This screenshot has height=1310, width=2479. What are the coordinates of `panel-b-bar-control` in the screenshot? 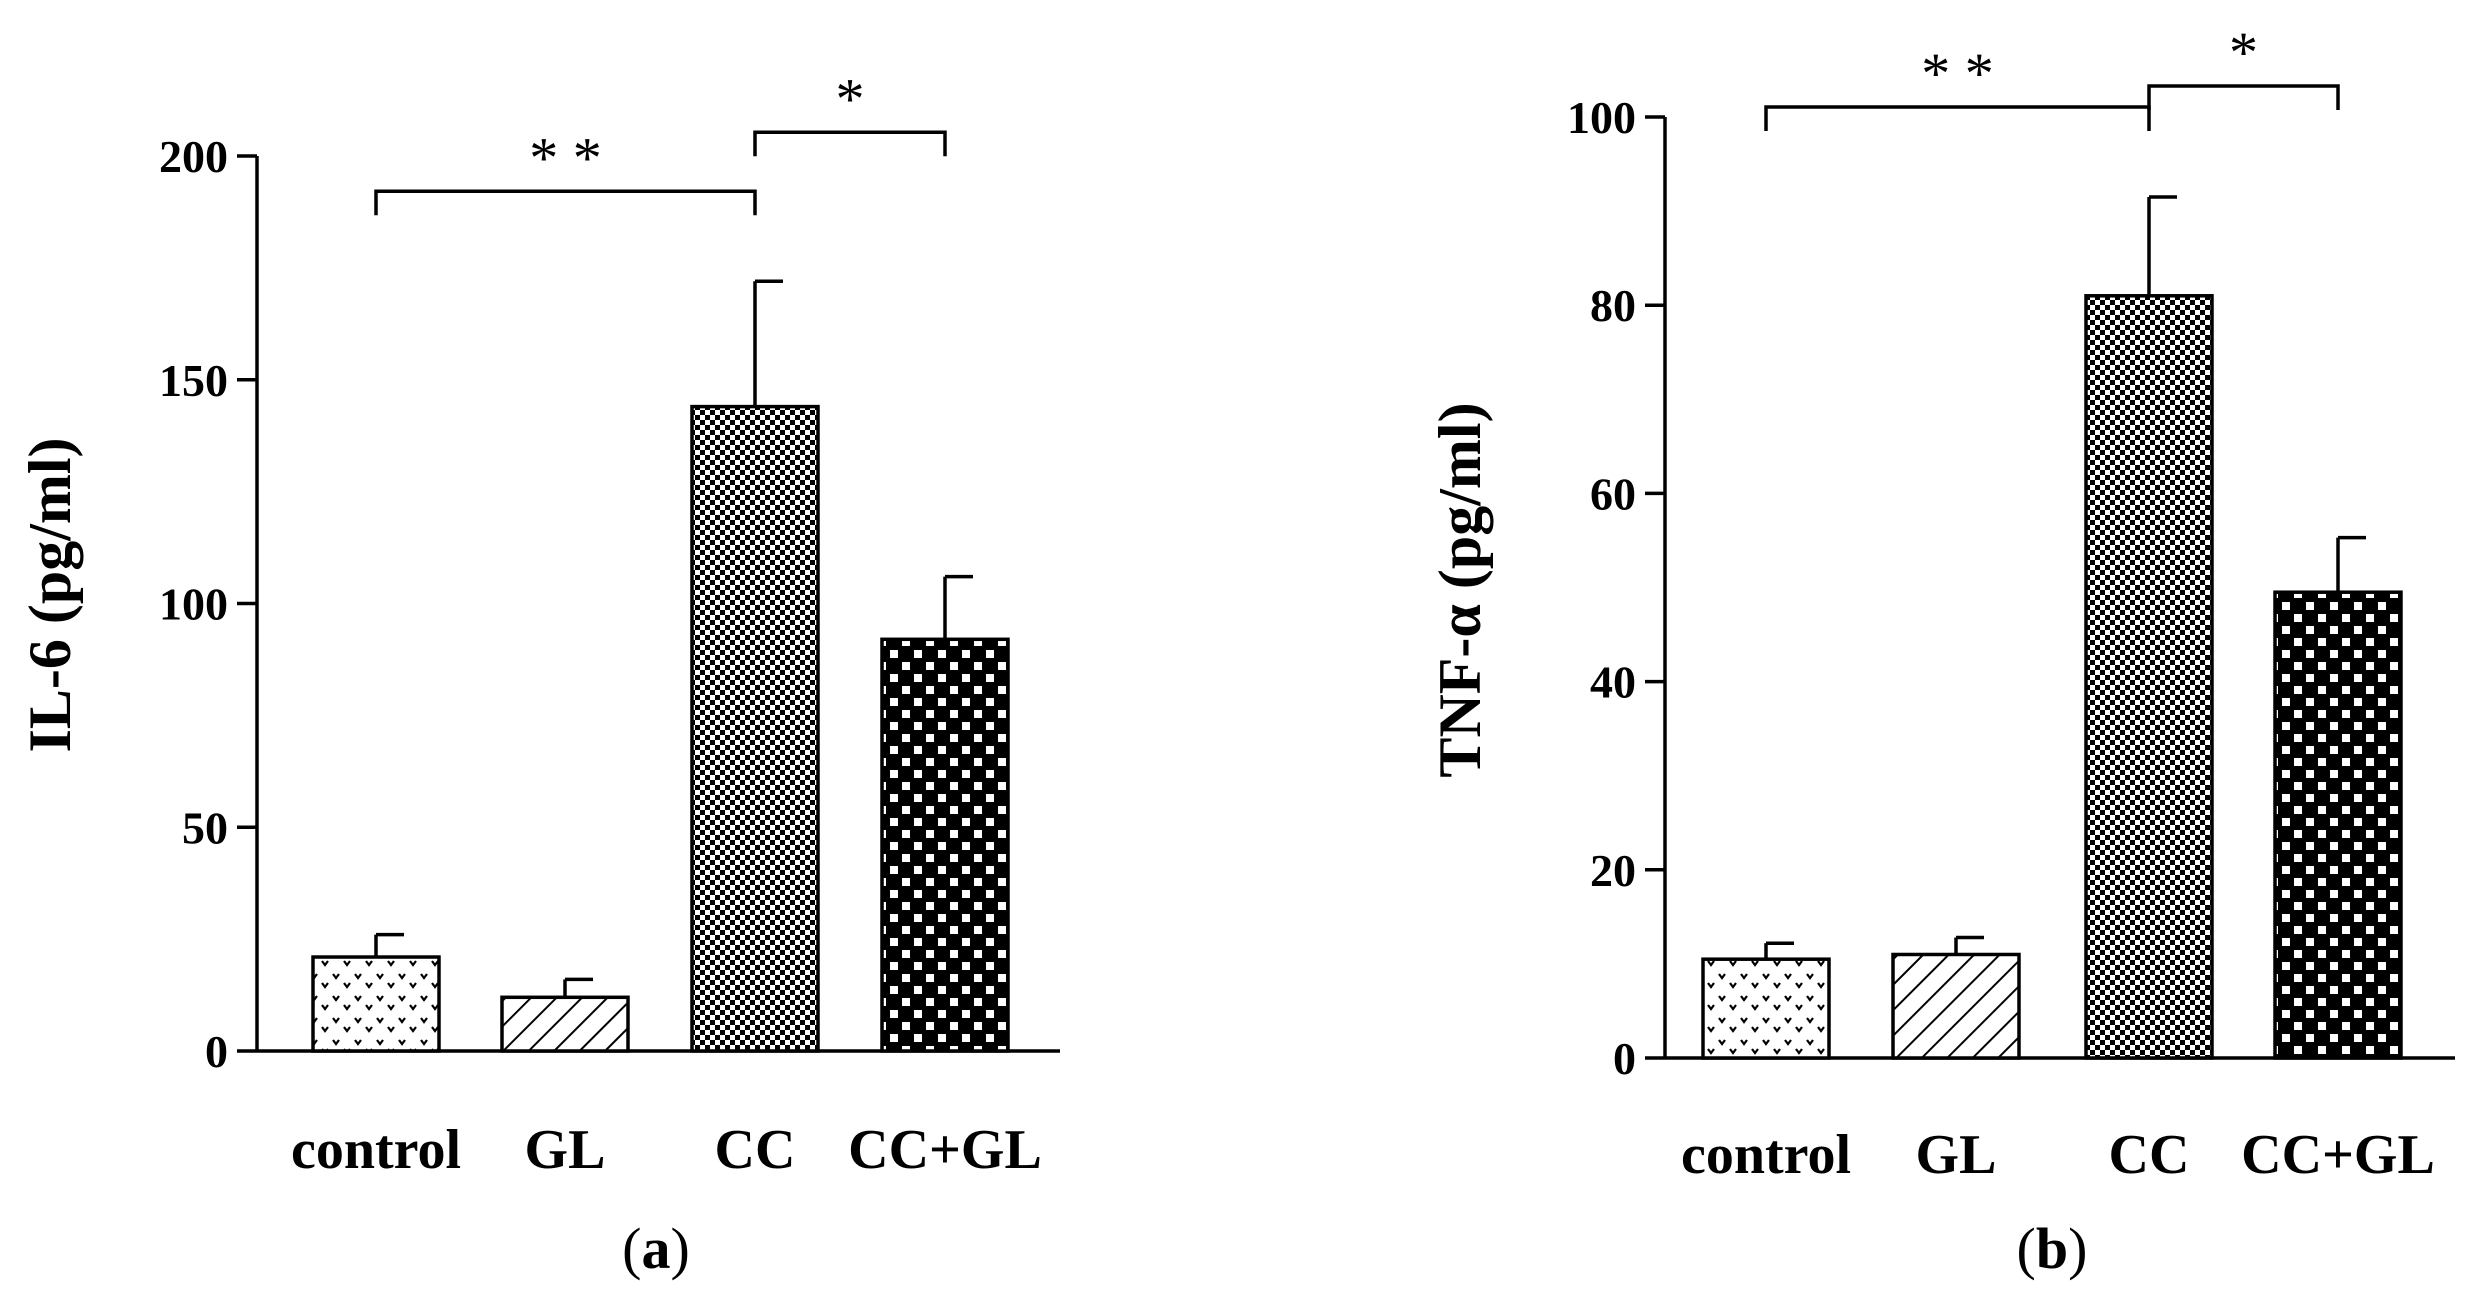 It's located at (1766, 1008).